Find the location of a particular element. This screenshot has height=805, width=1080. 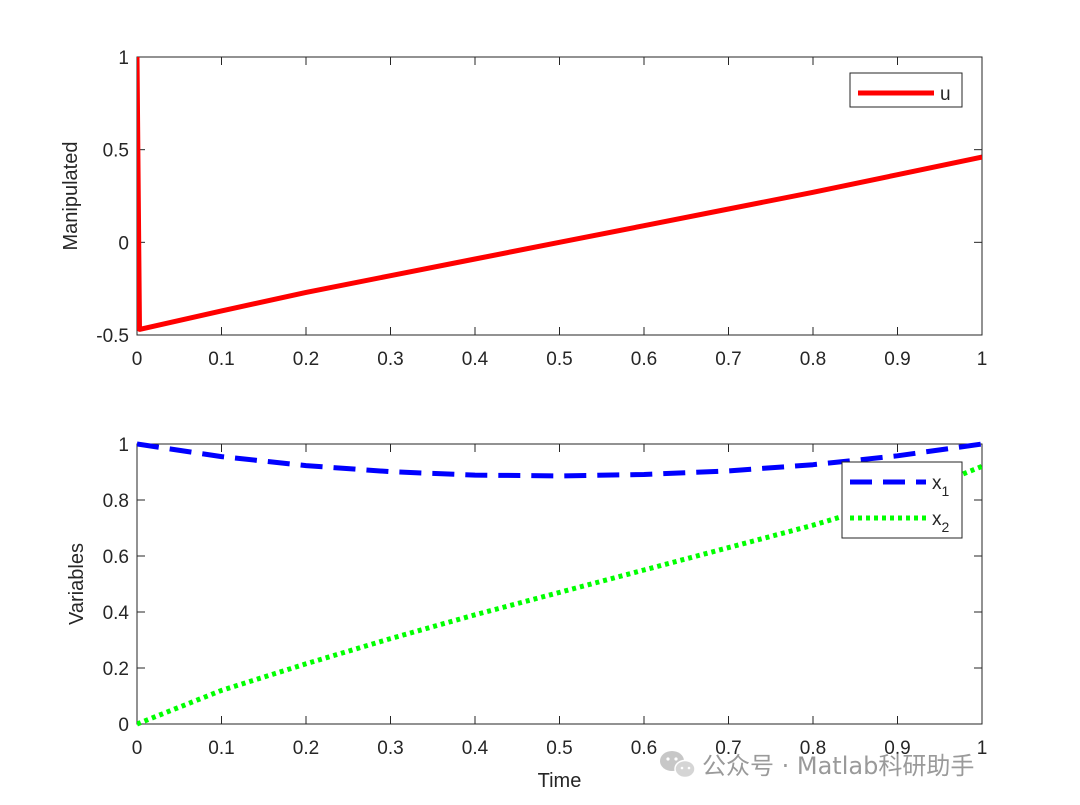

y-tick-label: 0.8 is located at coordinates (116, 501).